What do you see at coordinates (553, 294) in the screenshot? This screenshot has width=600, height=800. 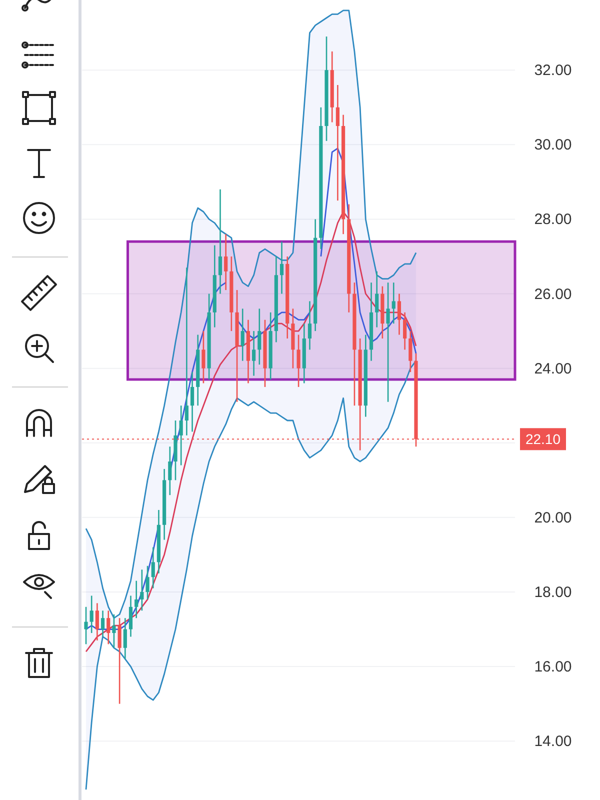 I see `y-tick-label: 26.00` at bounding box center [553, 294].